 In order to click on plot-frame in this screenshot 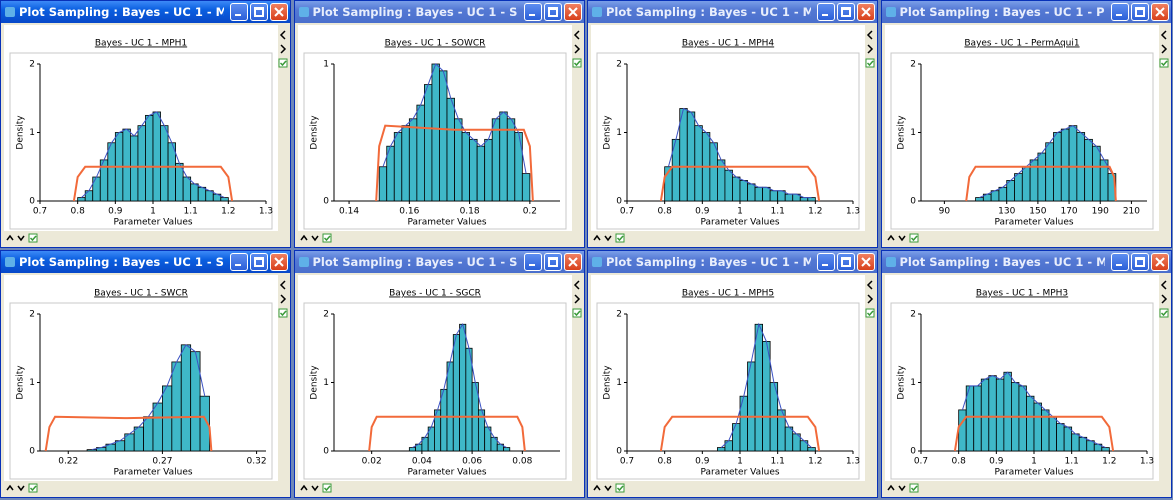, I will do `click(1021, 141)`.